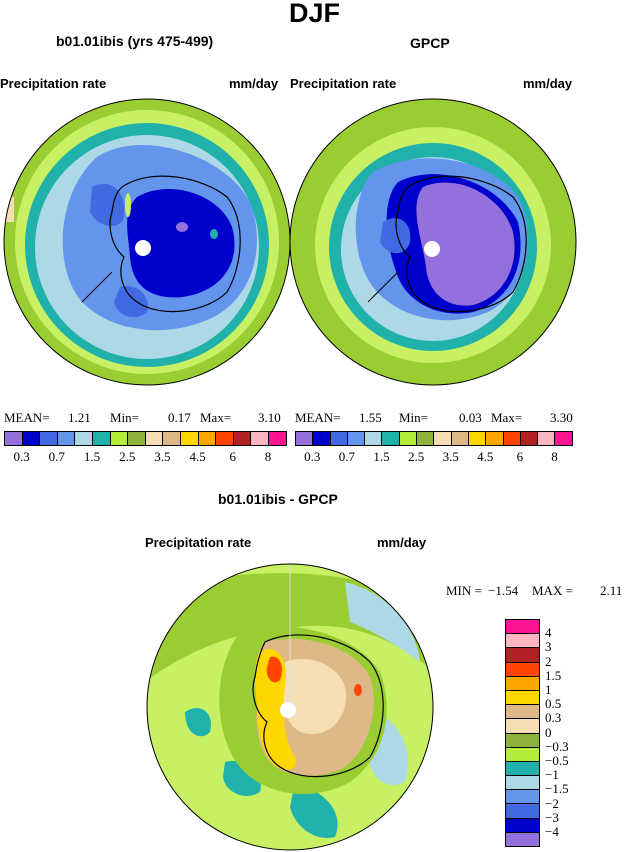  Describe the element at coordinates (470, 417) in the screenshot. I see `panel-2-min-value: 0.03` at that location.